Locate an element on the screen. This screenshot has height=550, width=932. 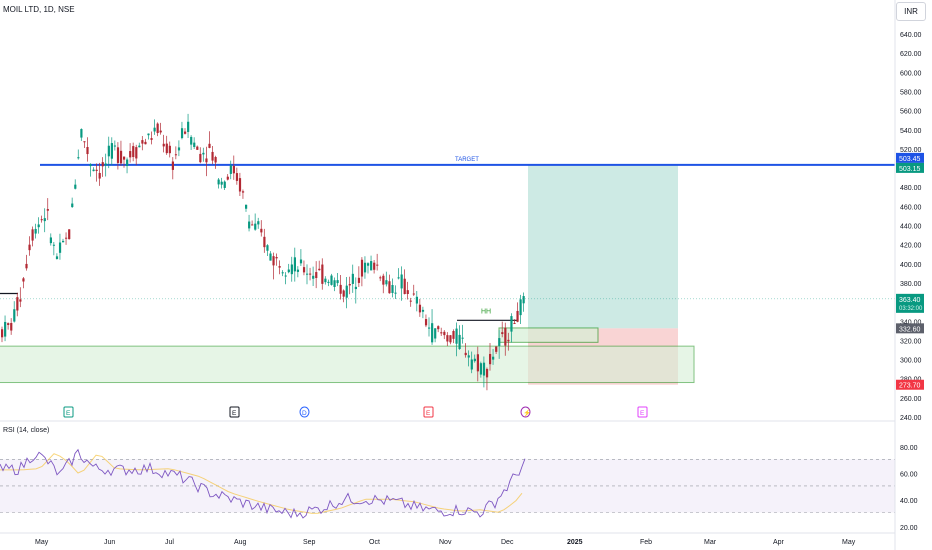
rsi-tick: 60.00 is located at coordinates (909, 475).